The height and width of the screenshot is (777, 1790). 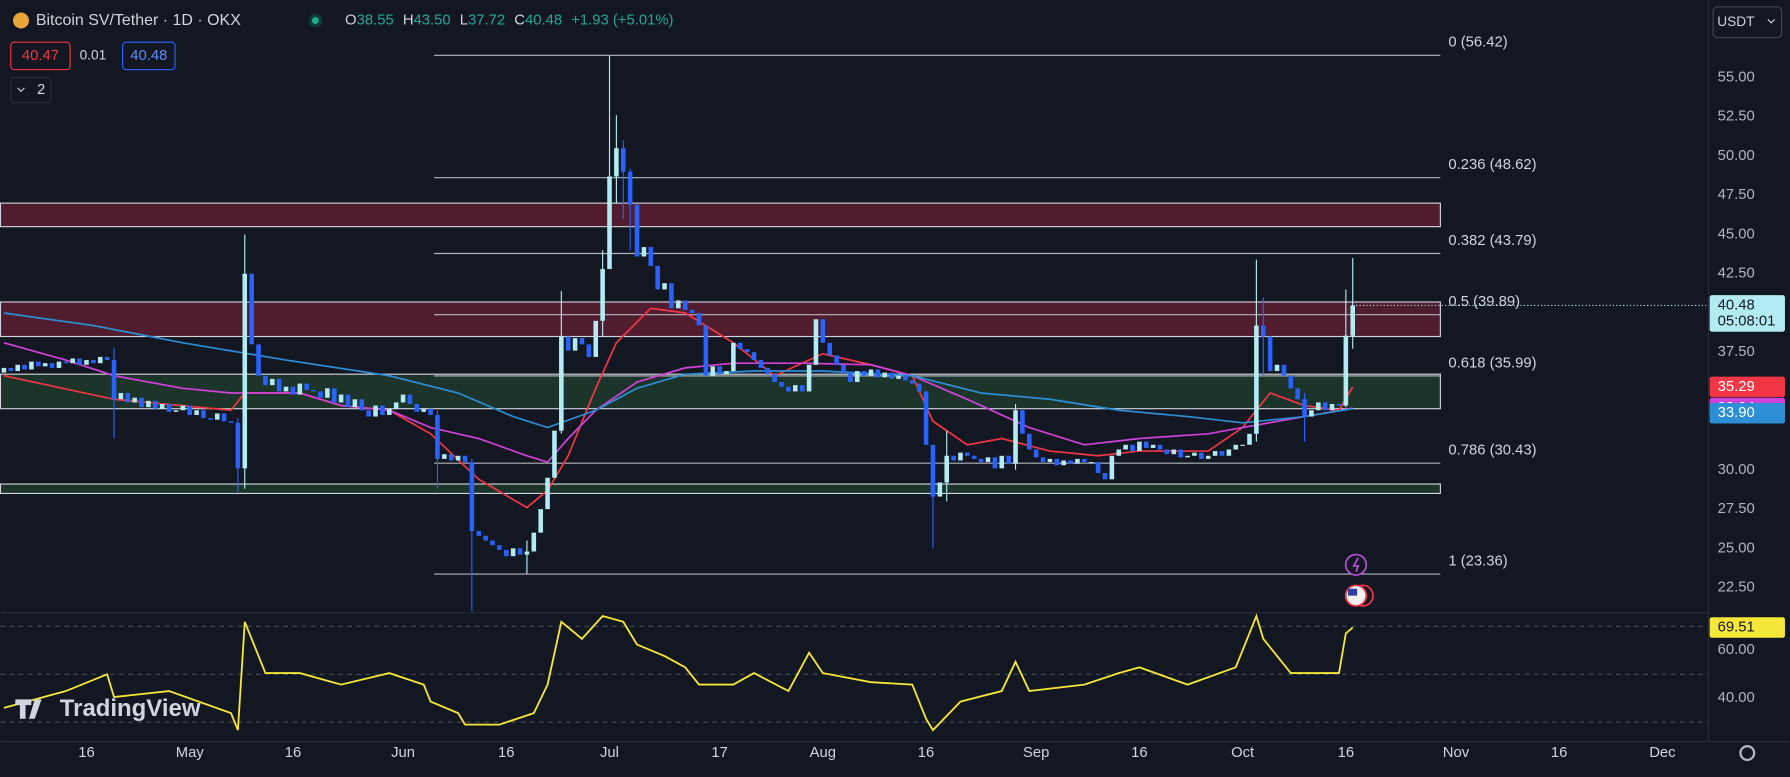 What do you see at coordinates (40, 56) in the screenshot?
I see `sell-button` at bounding box center [40, 56].